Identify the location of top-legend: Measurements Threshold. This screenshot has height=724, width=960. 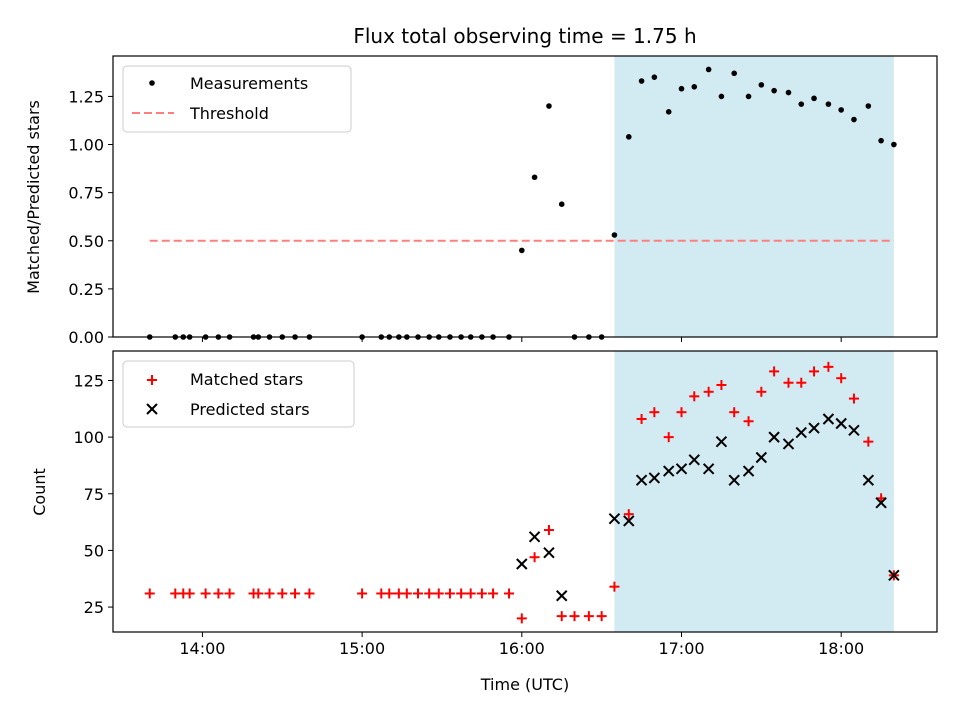
(237, 99).